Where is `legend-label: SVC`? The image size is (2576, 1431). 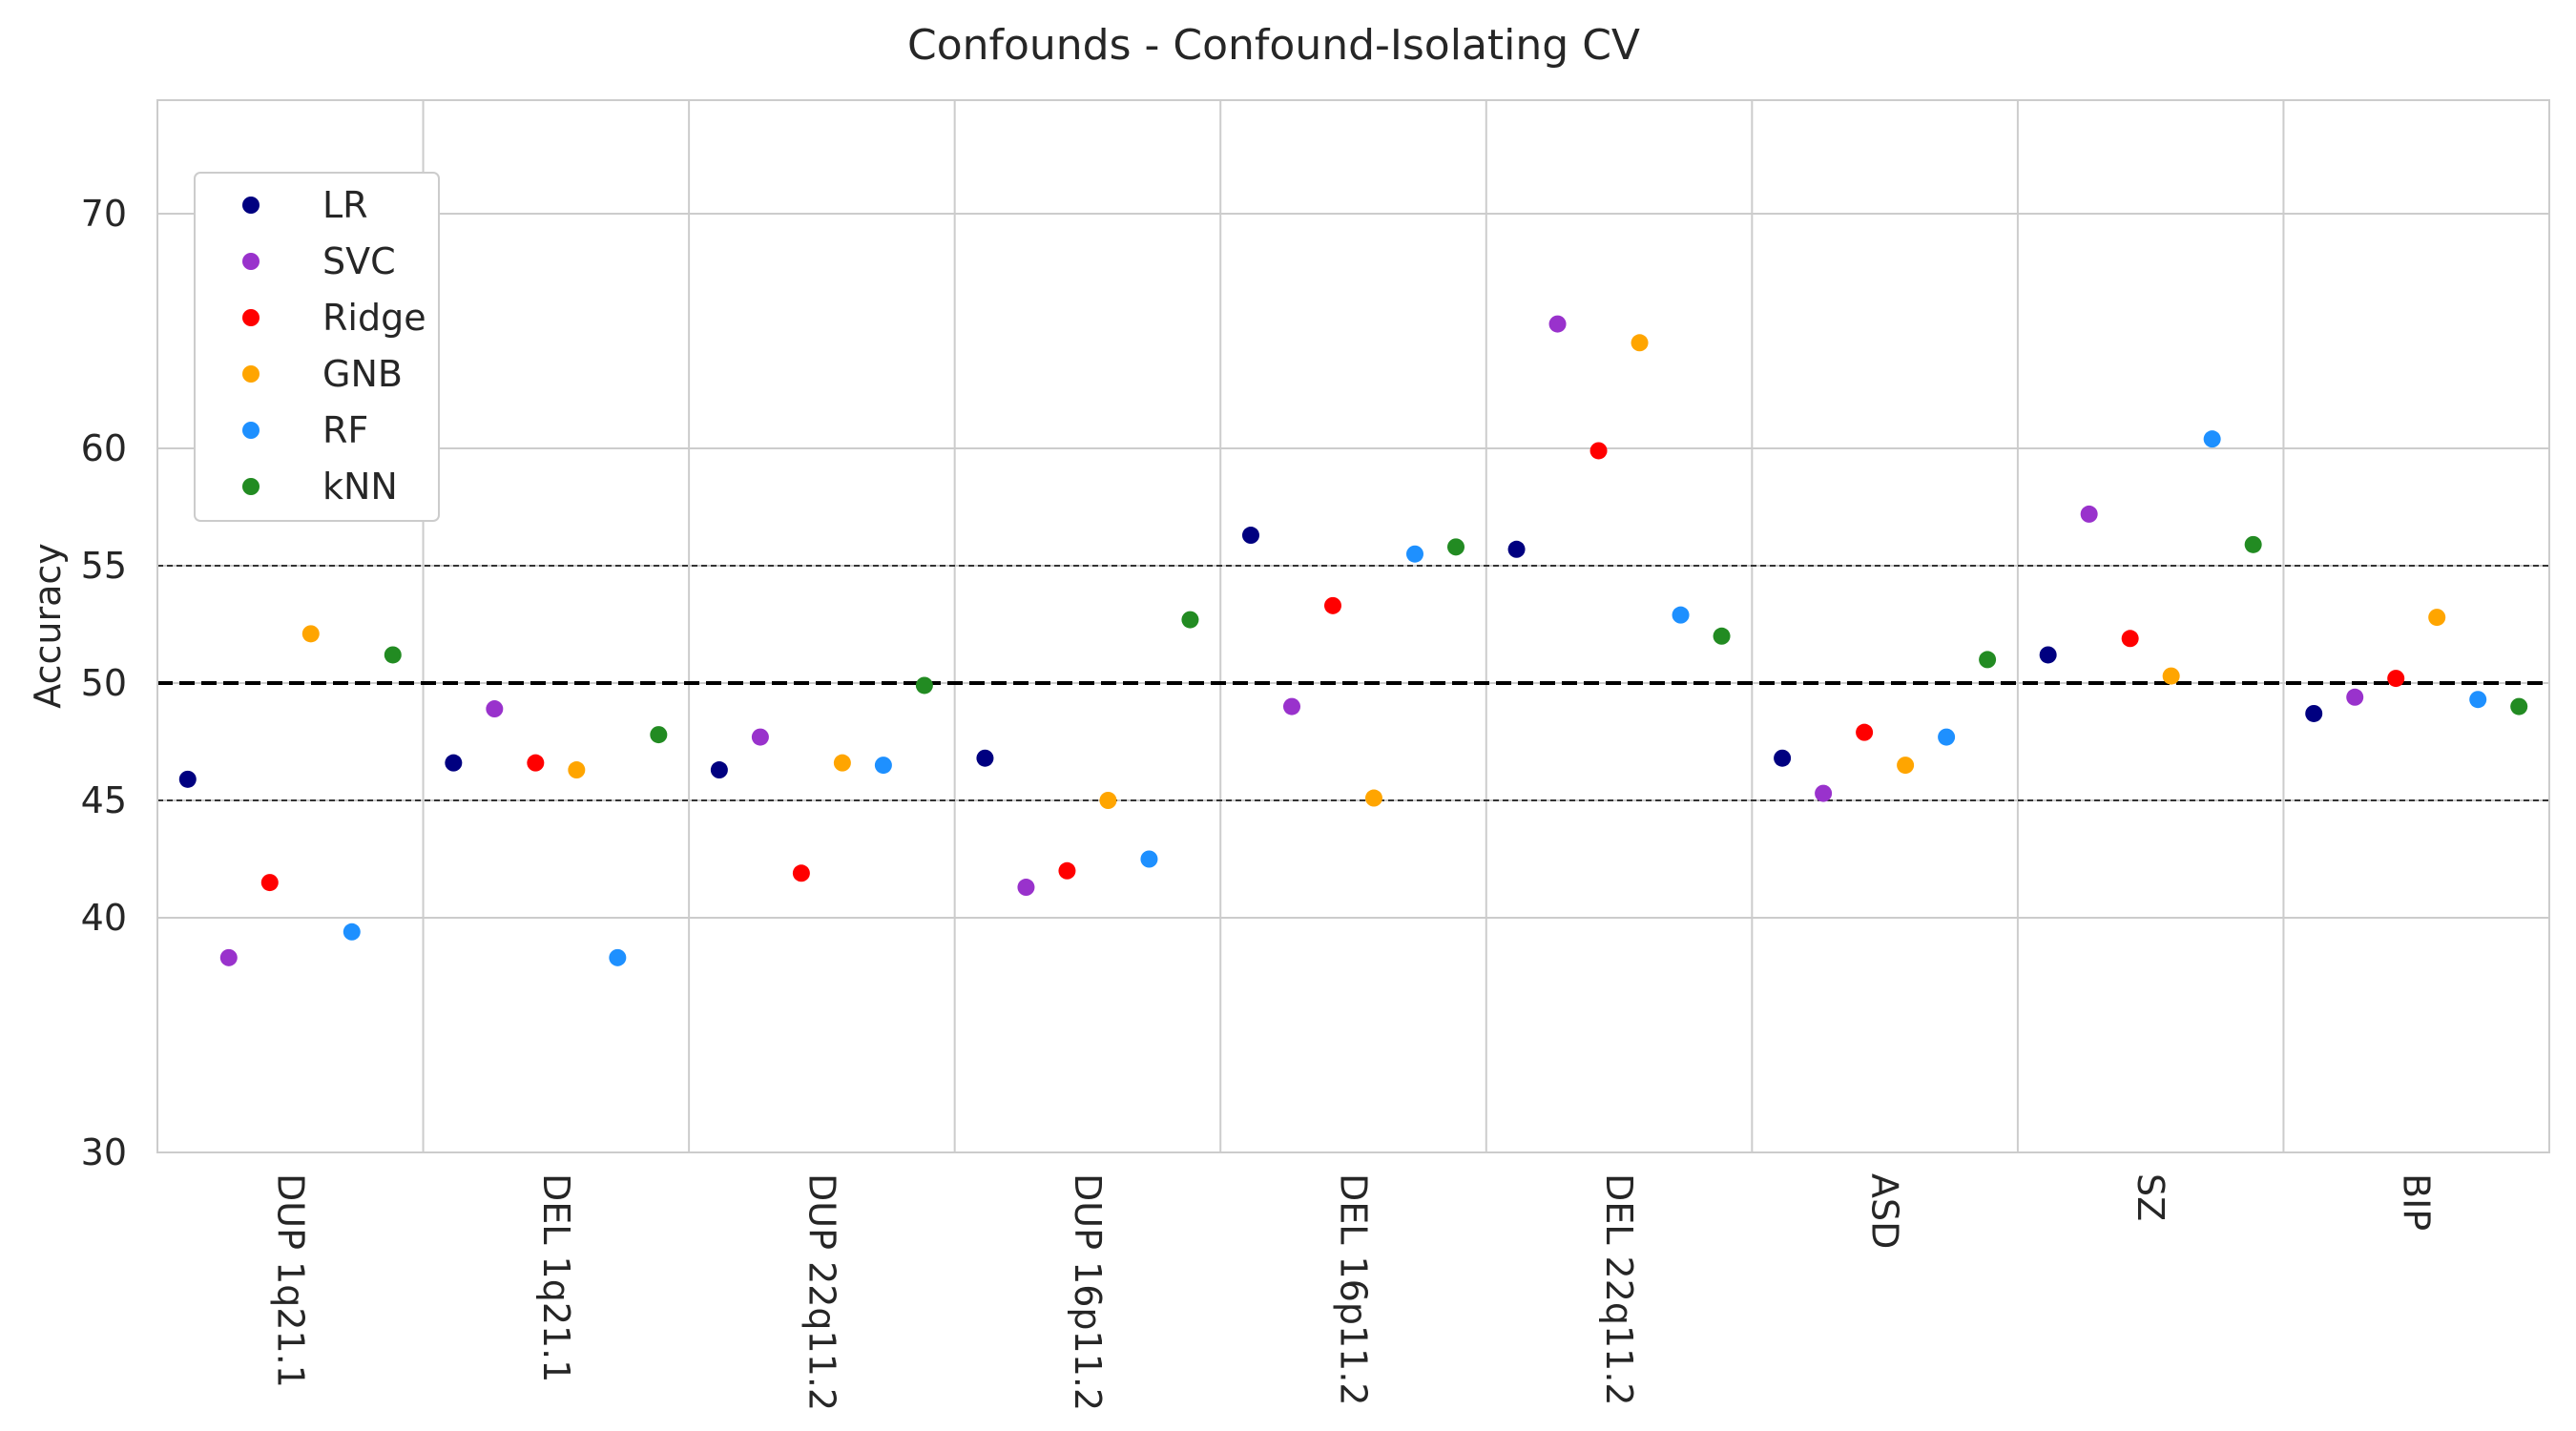
legend-label: SVC is located at coordinates (359, 261).